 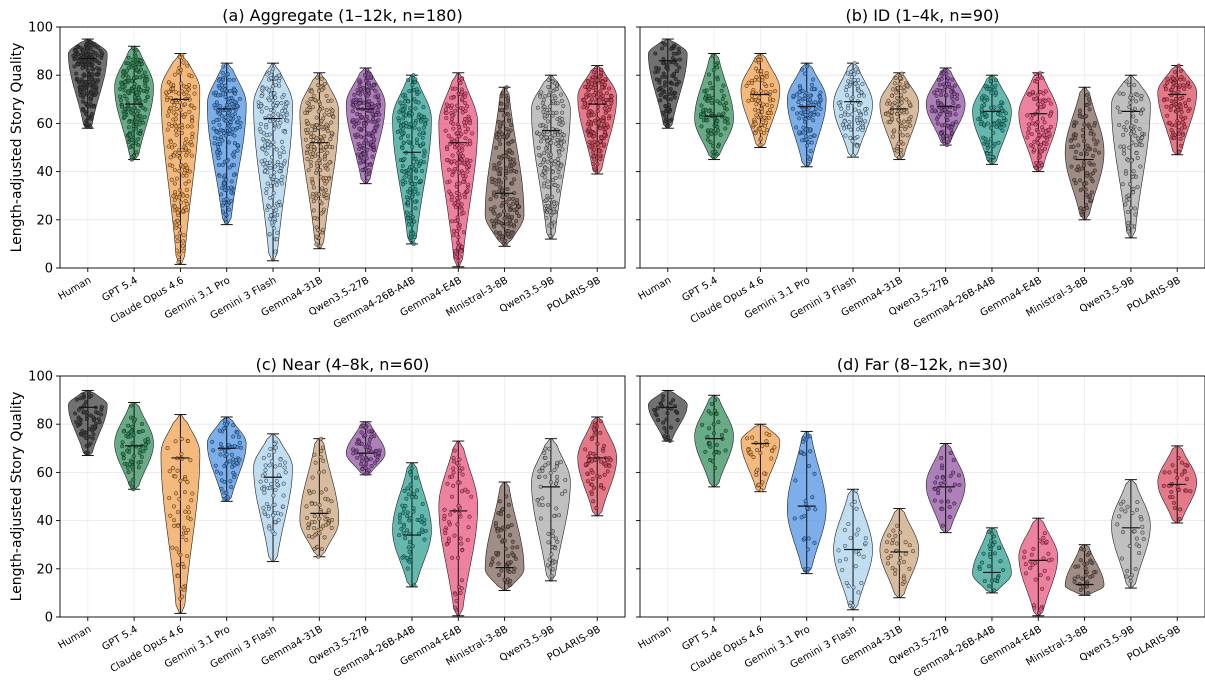 I want to click on violin-gemma4-31b, so click(x=319, y=497).